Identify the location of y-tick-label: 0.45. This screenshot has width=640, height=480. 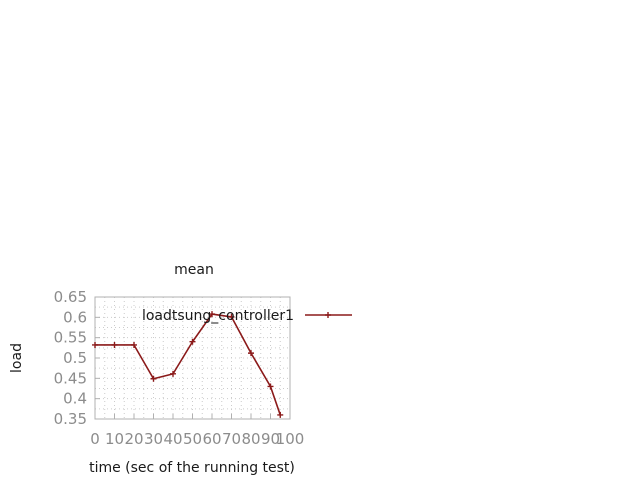
(70, 378).